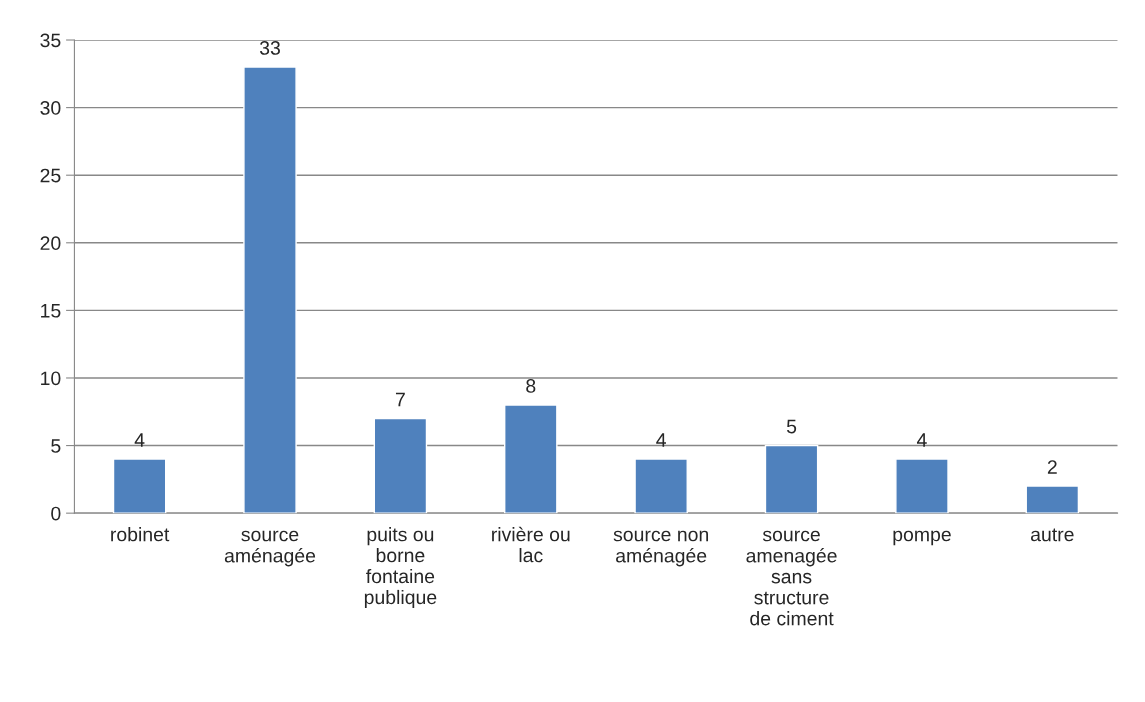  I want to click on y-tick-label: 0, so click(56, 513).